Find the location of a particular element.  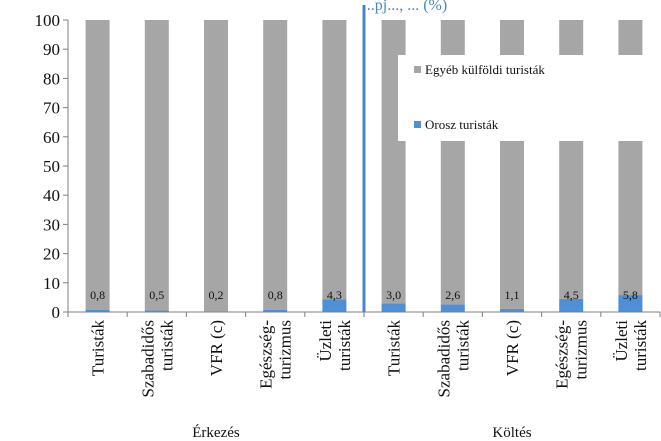

data-label: 1,1 is located at coordinates (512, 295).